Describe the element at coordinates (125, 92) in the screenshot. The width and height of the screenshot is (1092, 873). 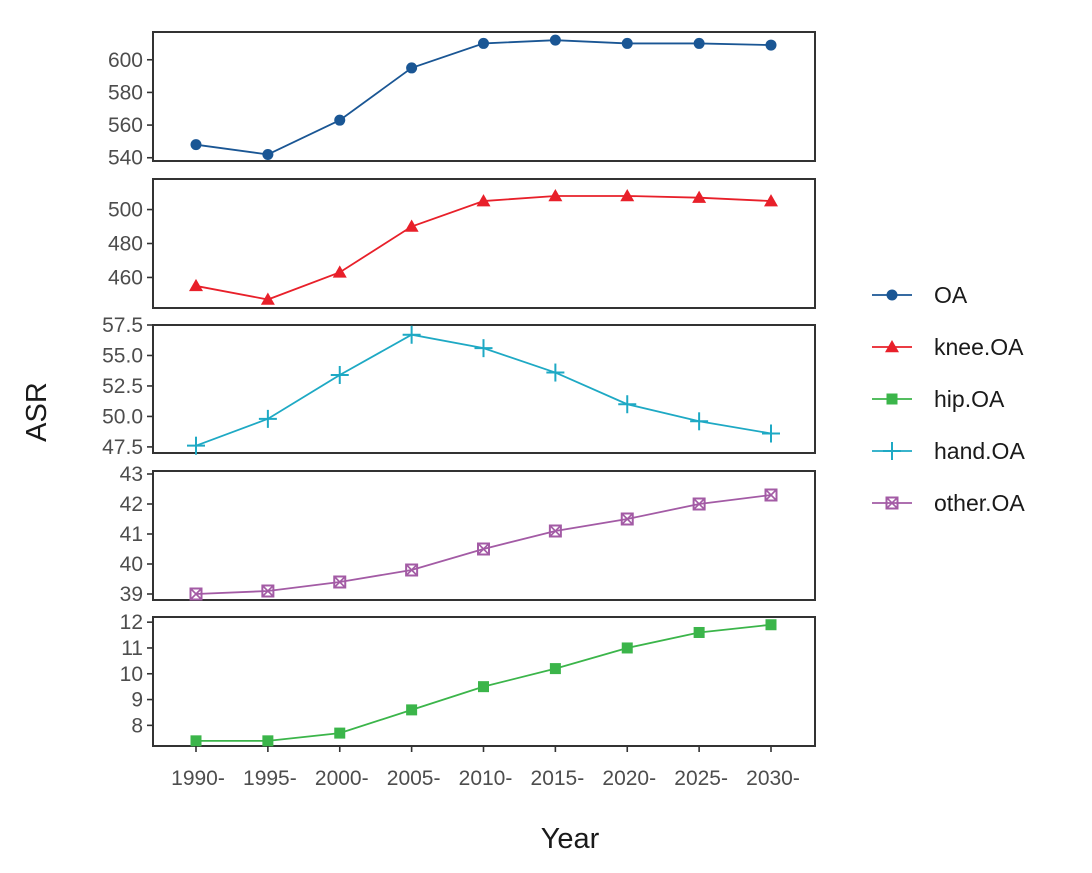
I see `y-tick-label: 580` at that location.